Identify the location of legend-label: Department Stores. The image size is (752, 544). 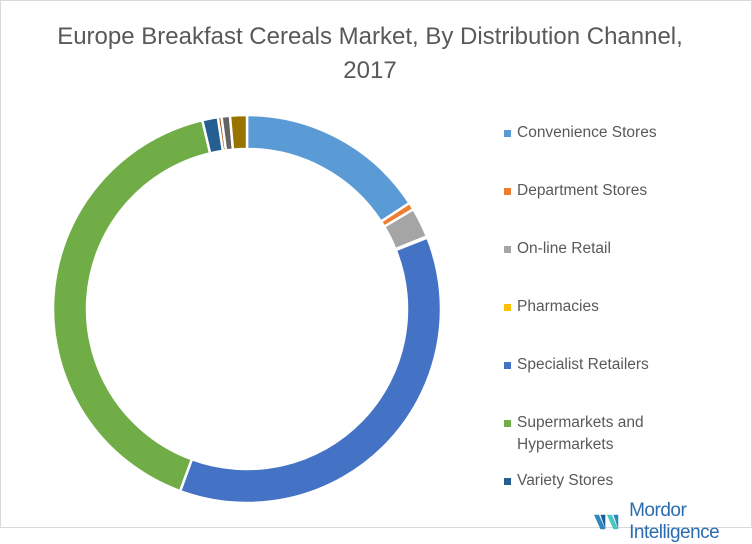
(582, 190).